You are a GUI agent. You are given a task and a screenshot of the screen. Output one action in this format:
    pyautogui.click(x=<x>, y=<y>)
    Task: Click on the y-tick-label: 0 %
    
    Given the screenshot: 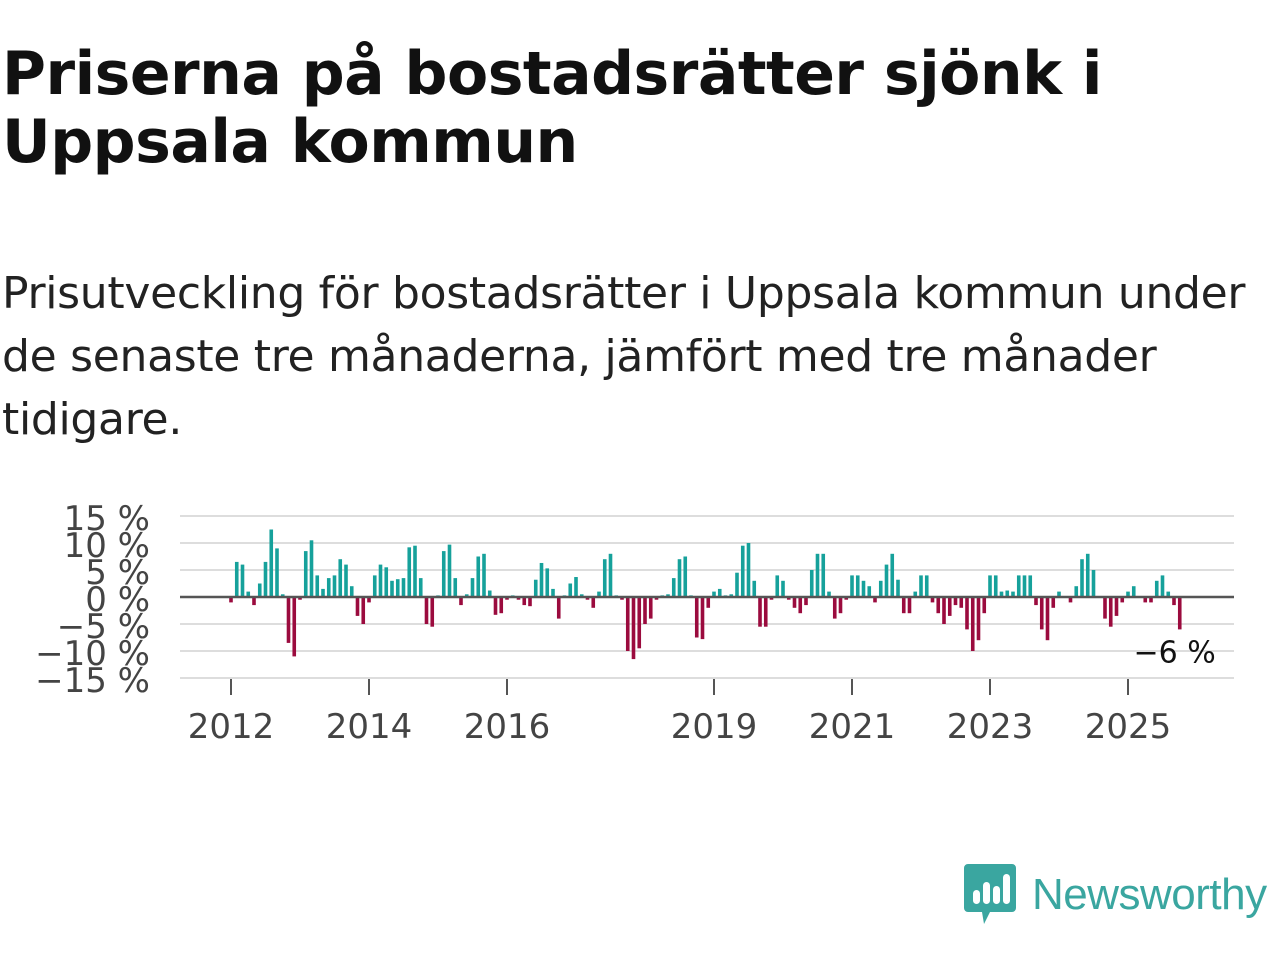 What is the action you would take?
    pyautogui.click(x=117, y=600)
    